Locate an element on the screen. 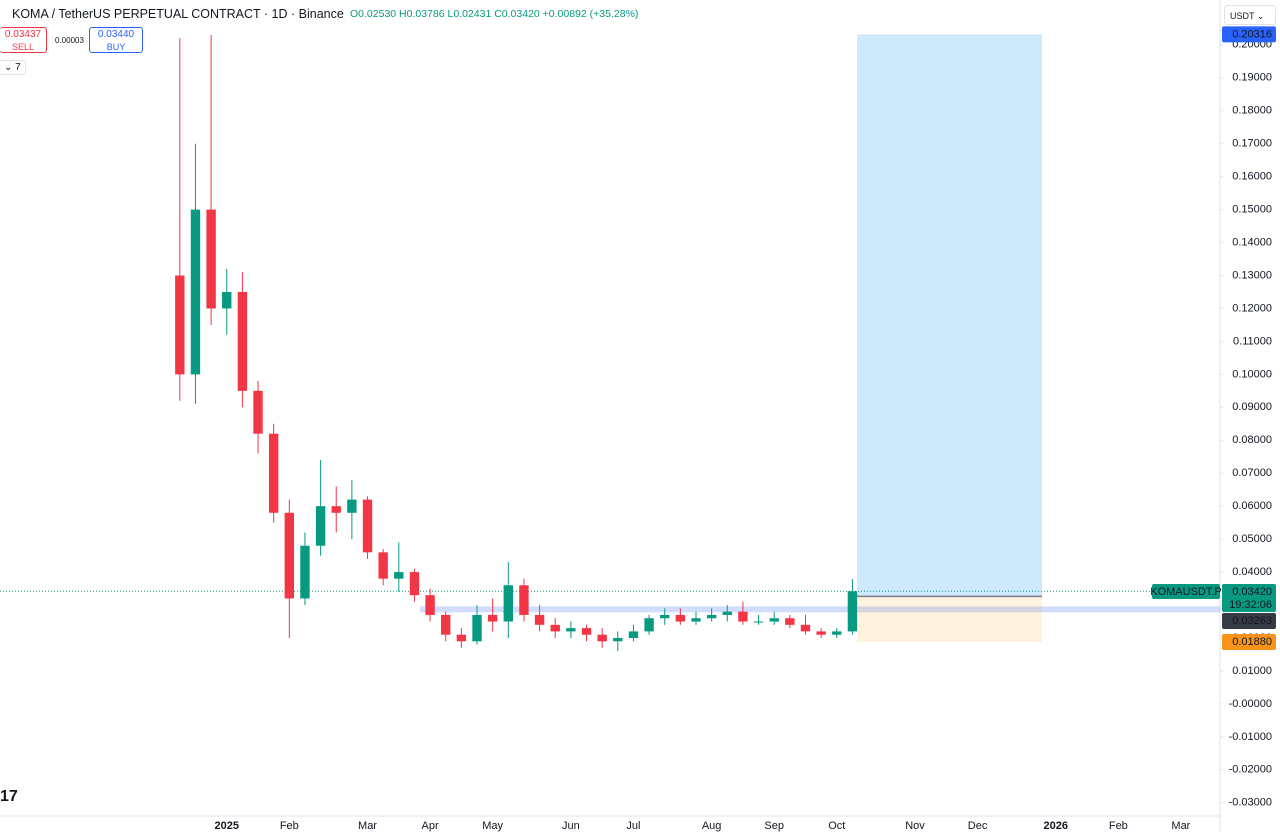 The width and height of the screenshot is (1280, 832). y-tick-label: 0.10000 is located at coordinates (1252, 374).